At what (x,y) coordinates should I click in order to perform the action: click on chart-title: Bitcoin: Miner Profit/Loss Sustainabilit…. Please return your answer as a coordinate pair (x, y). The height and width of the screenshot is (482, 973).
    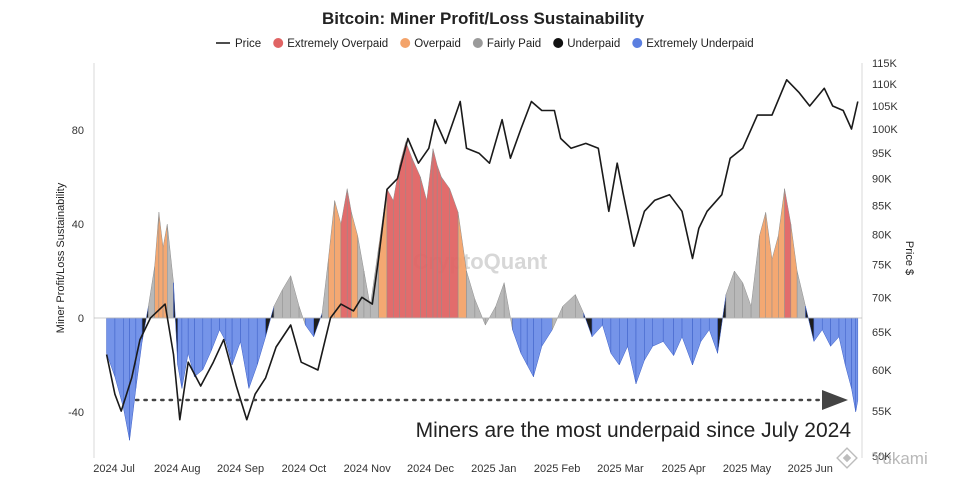
    Looking at the image, I should click on (483, 18).